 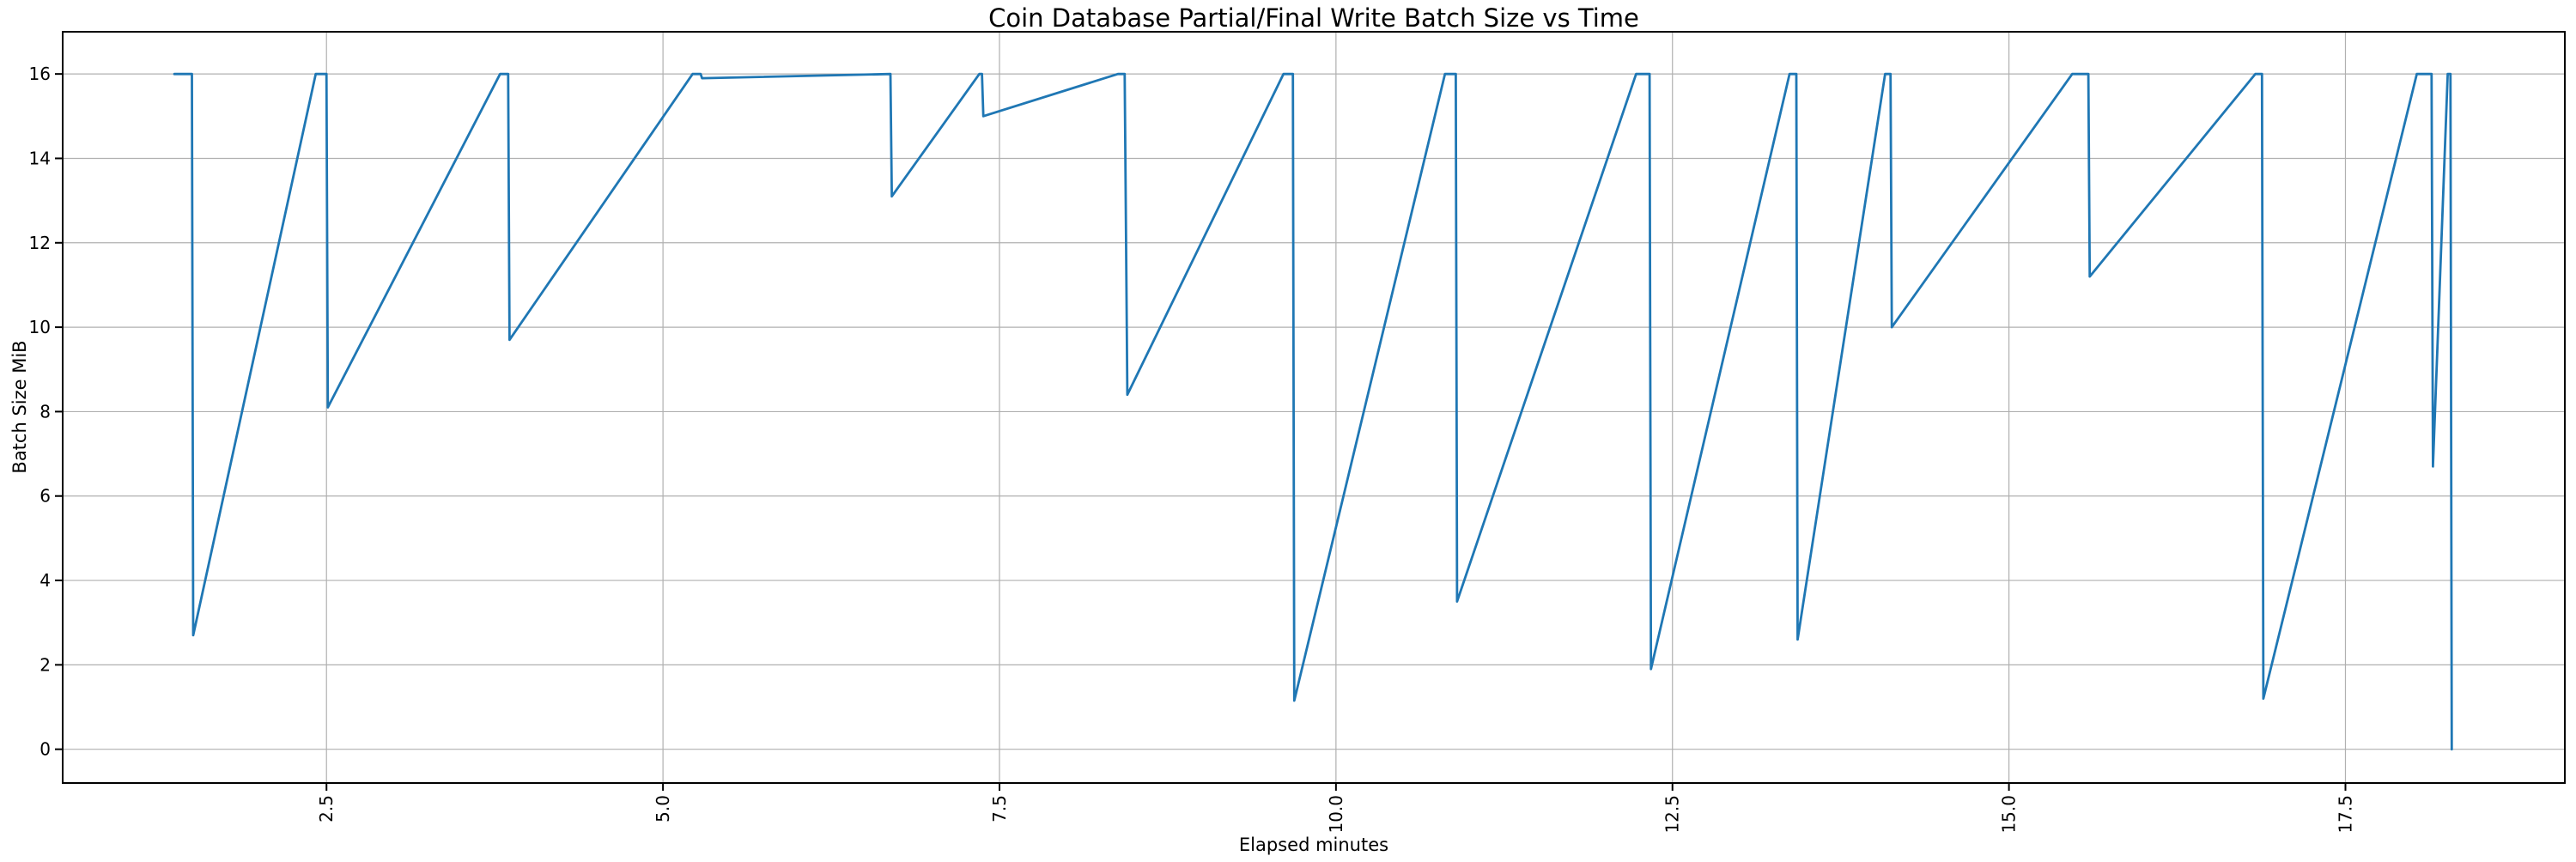 I want to click on x-tick-label: 10.0, so click(x=1336, y=814).